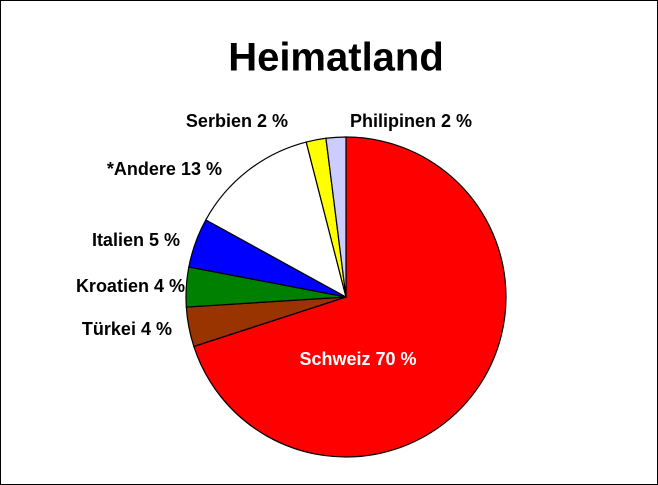 The height and width of the screenshot is (485, 658). Describe the element at coordinates (118, 240) in the screenshot. I see `category-label: Italien` at that location.